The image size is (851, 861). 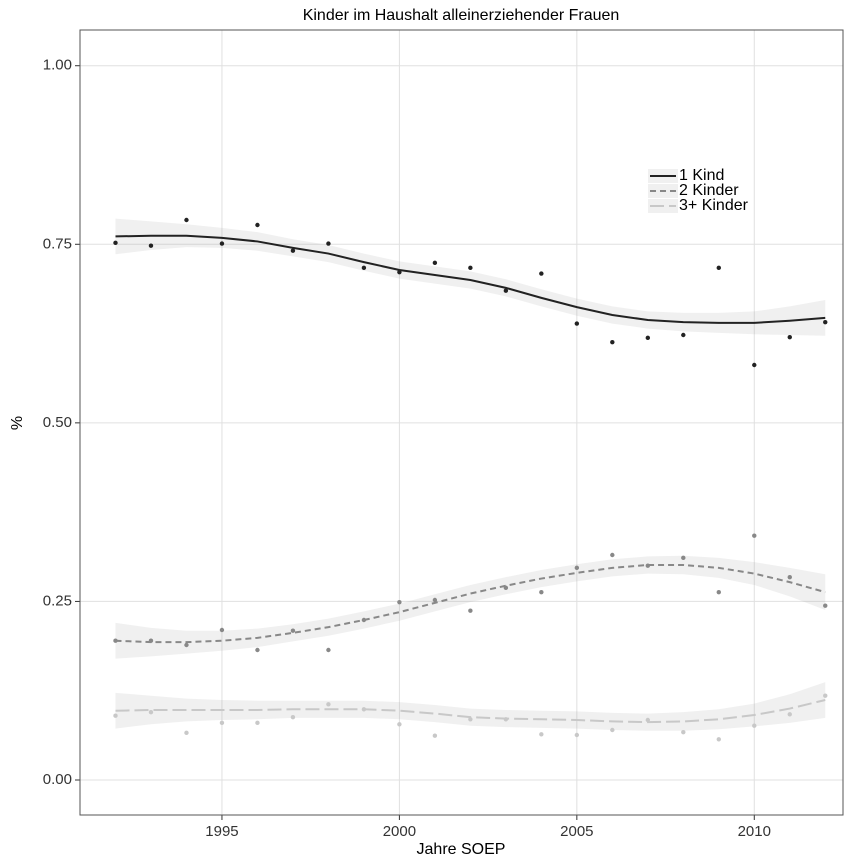 I want to click on x-tick-label: 2005, so click(x=576, y=831).